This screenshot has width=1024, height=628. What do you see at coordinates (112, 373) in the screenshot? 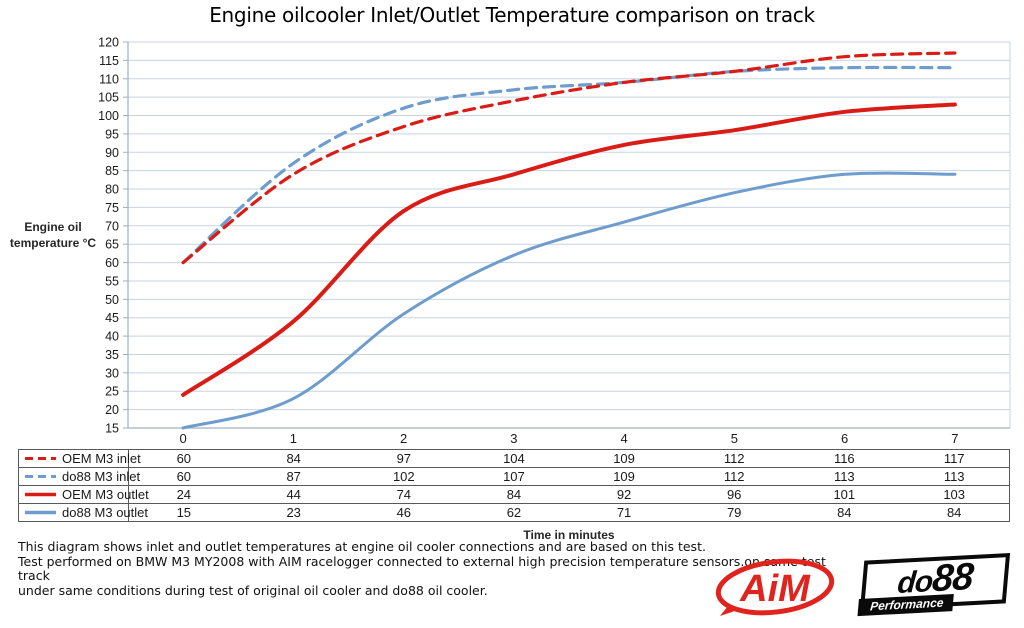
I see `y-tick-label: 30` at bounding box center [112, 373].